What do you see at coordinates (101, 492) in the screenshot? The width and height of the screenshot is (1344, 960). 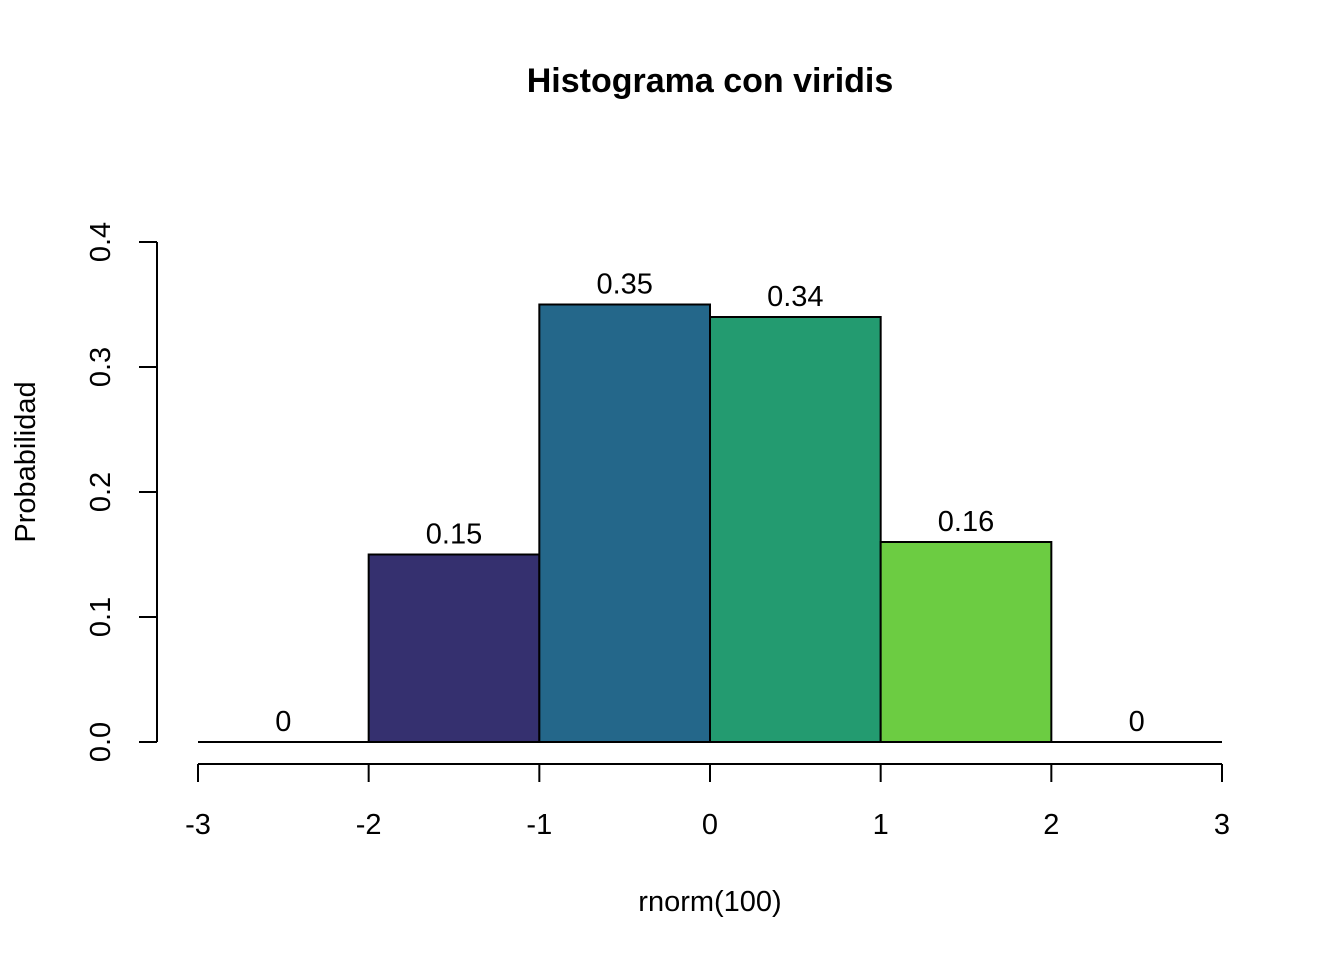 I see `y-tick-label: 0.2` at bounding box center [101, 492].